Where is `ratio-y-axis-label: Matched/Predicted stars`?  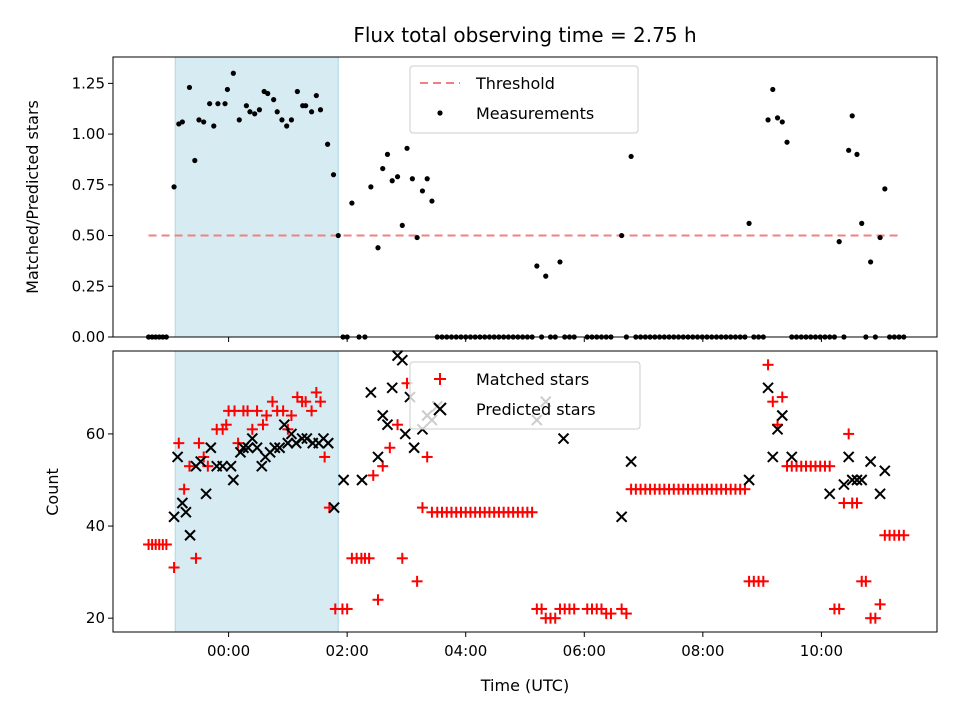
ratio-y-axis-label: Matched/Predicted stars is located at coordinates (32, 197).